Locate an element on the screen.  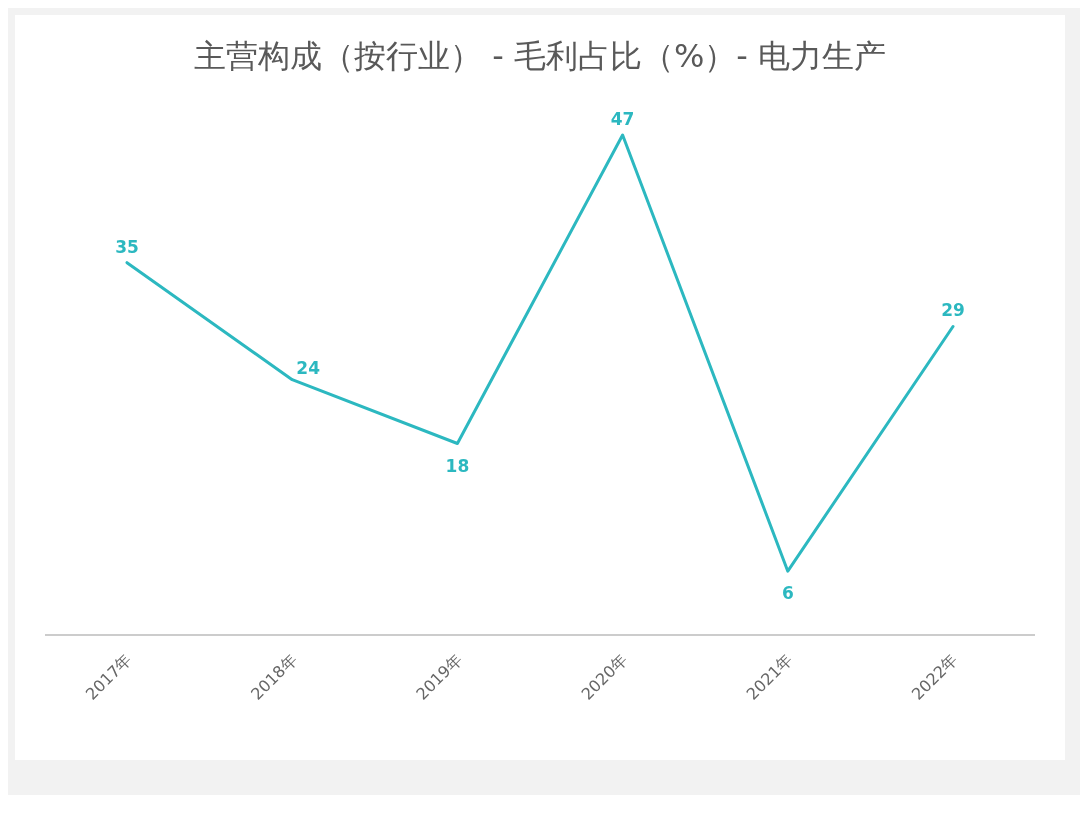
data-label: 29 is located at coordinates (953, 310).